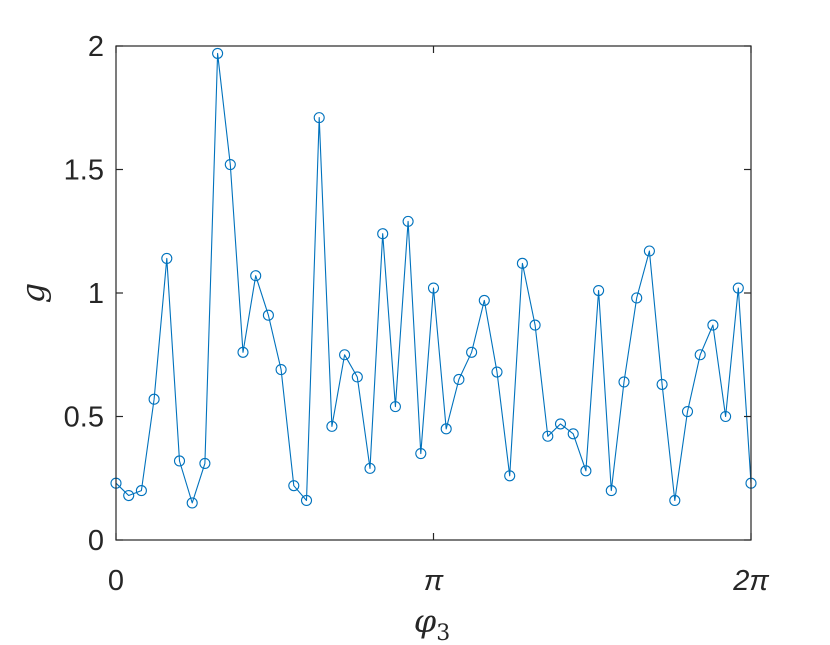 Image resolution: width=830 pixels, height=645 pixels. Describe the element at coordinates (33, 293) in the screenshot. I see `y-axis-label: g` at that location.